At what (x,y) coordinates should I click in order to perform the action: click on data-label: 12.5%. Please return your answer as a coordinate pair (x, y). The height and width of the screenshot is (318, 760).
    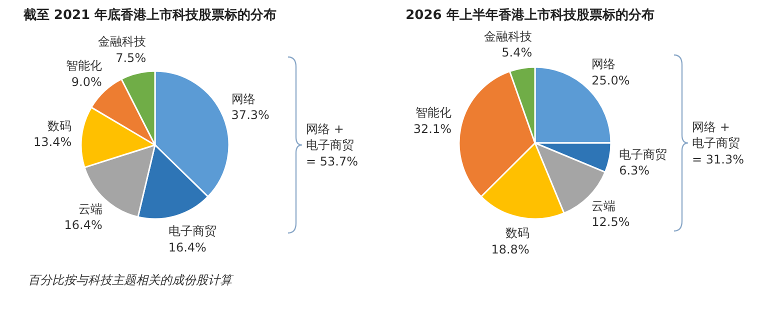
    Looking at the image, I should click on (611, 221).